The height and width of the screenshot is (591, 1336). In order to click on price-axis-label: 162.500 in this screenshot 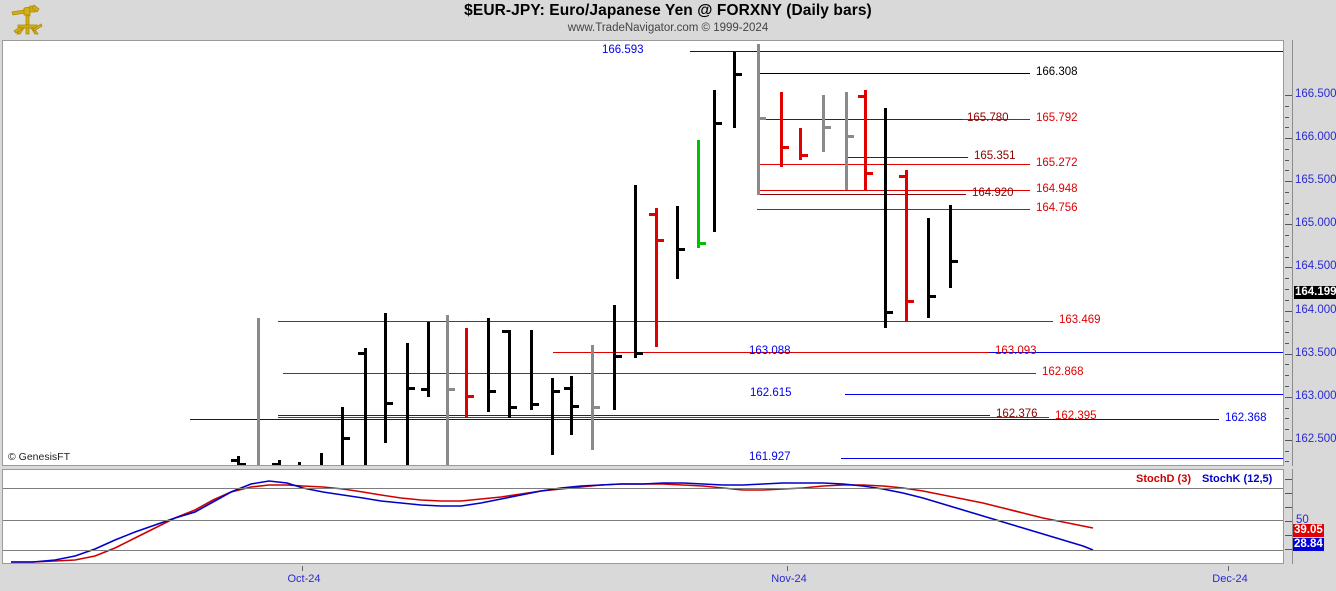, I will do `click(1315, 438)`.